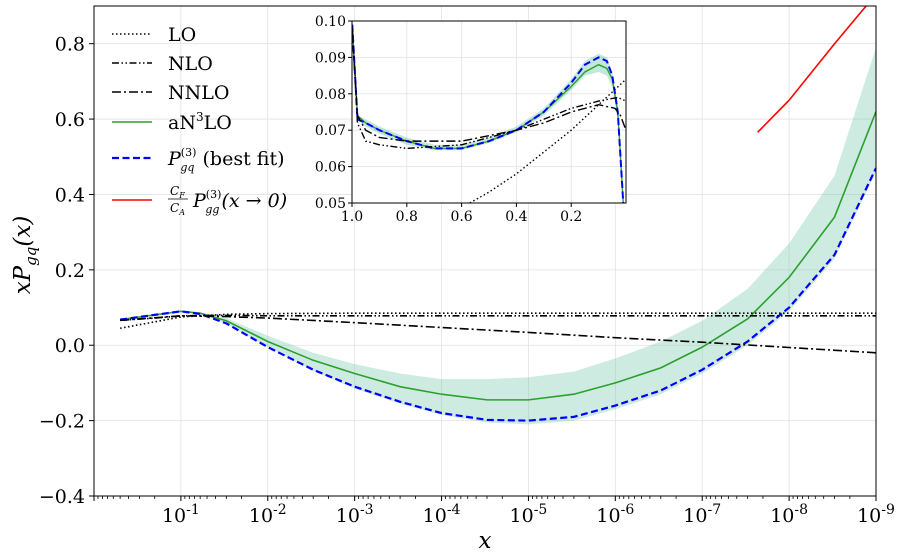 This screenshot has height=558, width=900. Describe the element at coordinates (198, 93) in the screenshot. I see `legend-label-nnlo: NNLO` at that location.